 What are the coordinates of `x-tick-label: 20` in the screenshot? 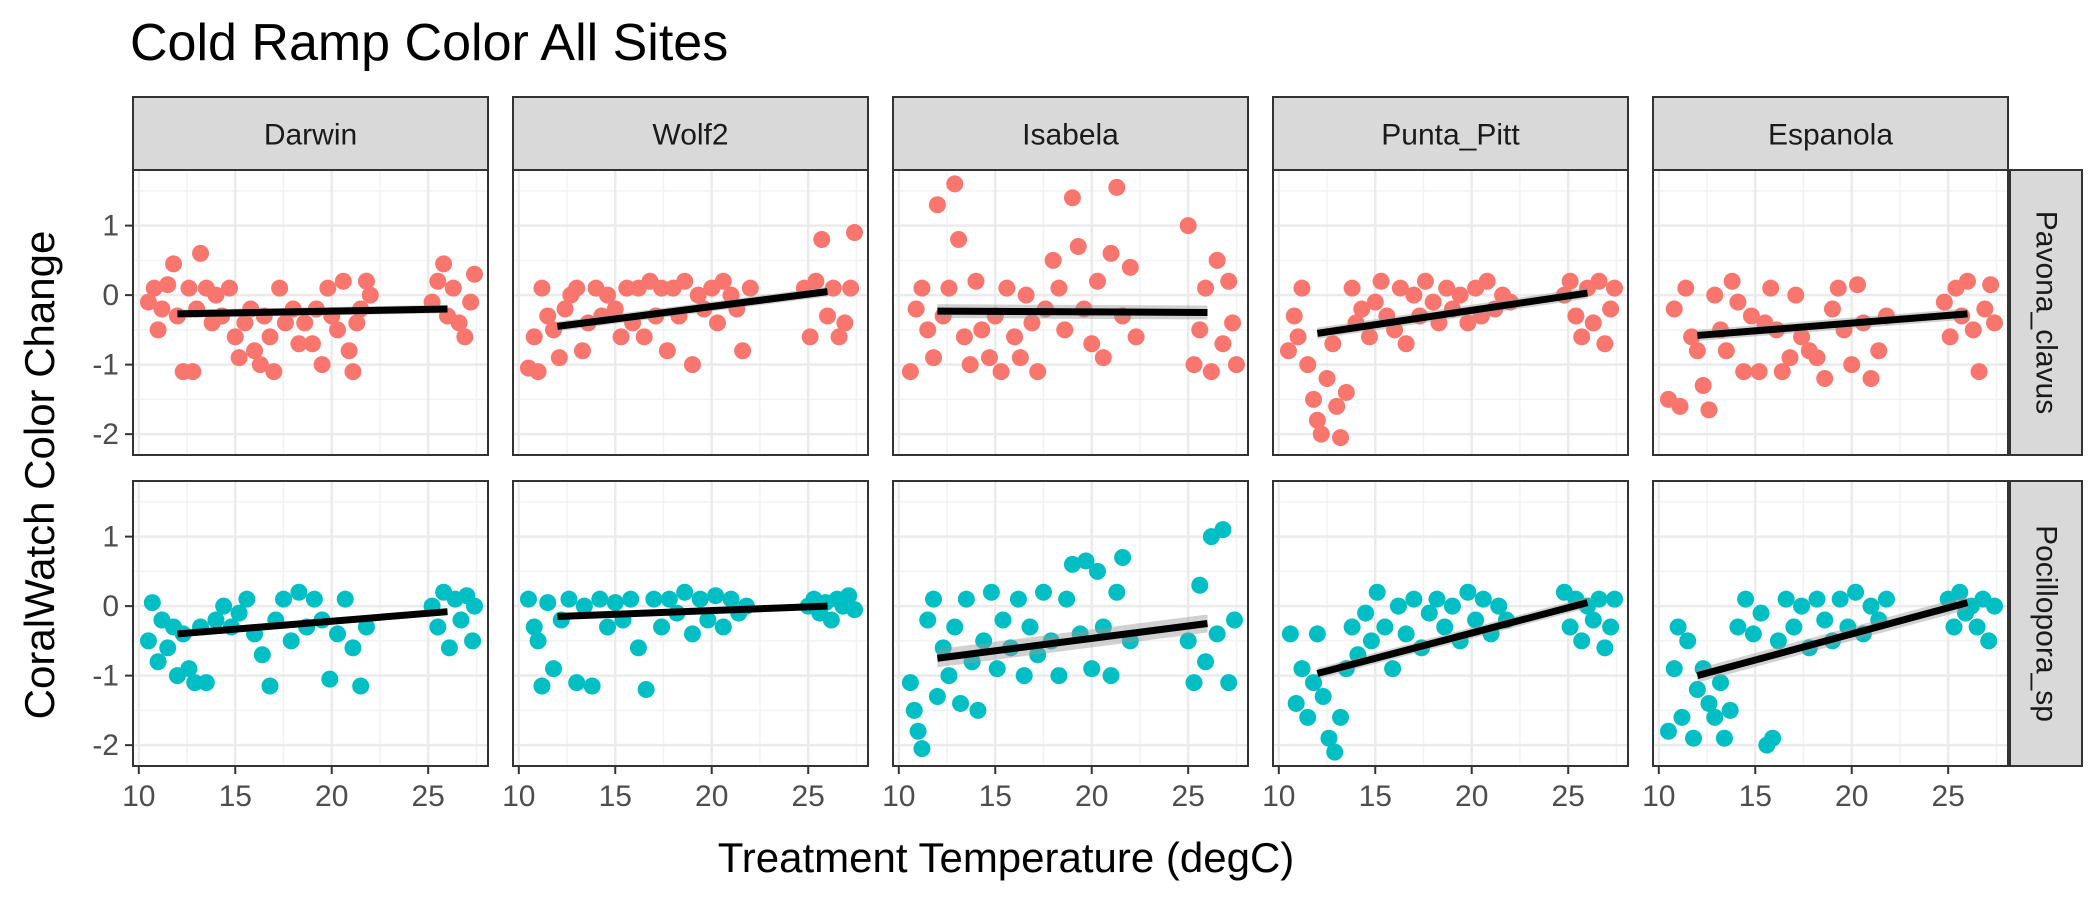 It's located at (331, 796).